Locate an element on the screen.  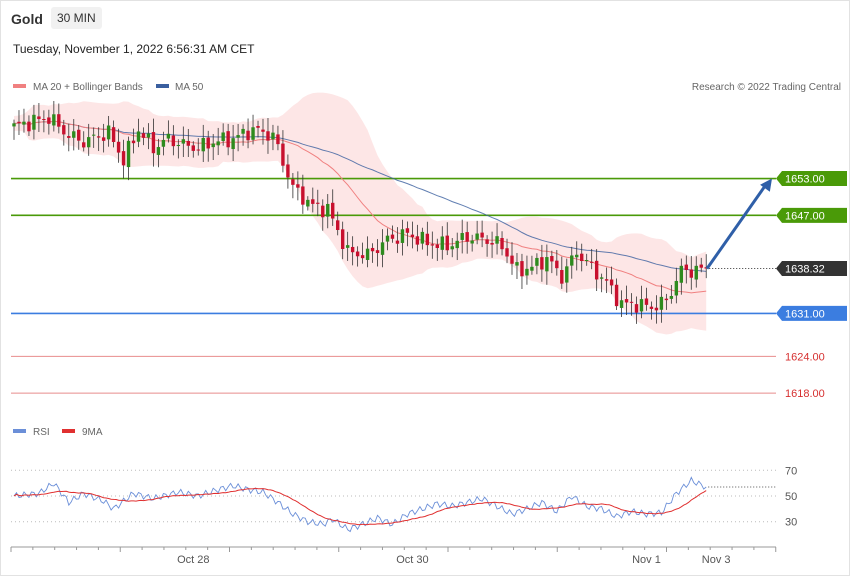
x-axis: Oct 28 Oct 30 Nov 1 Nov 3 is located at coordinates (393, 556).